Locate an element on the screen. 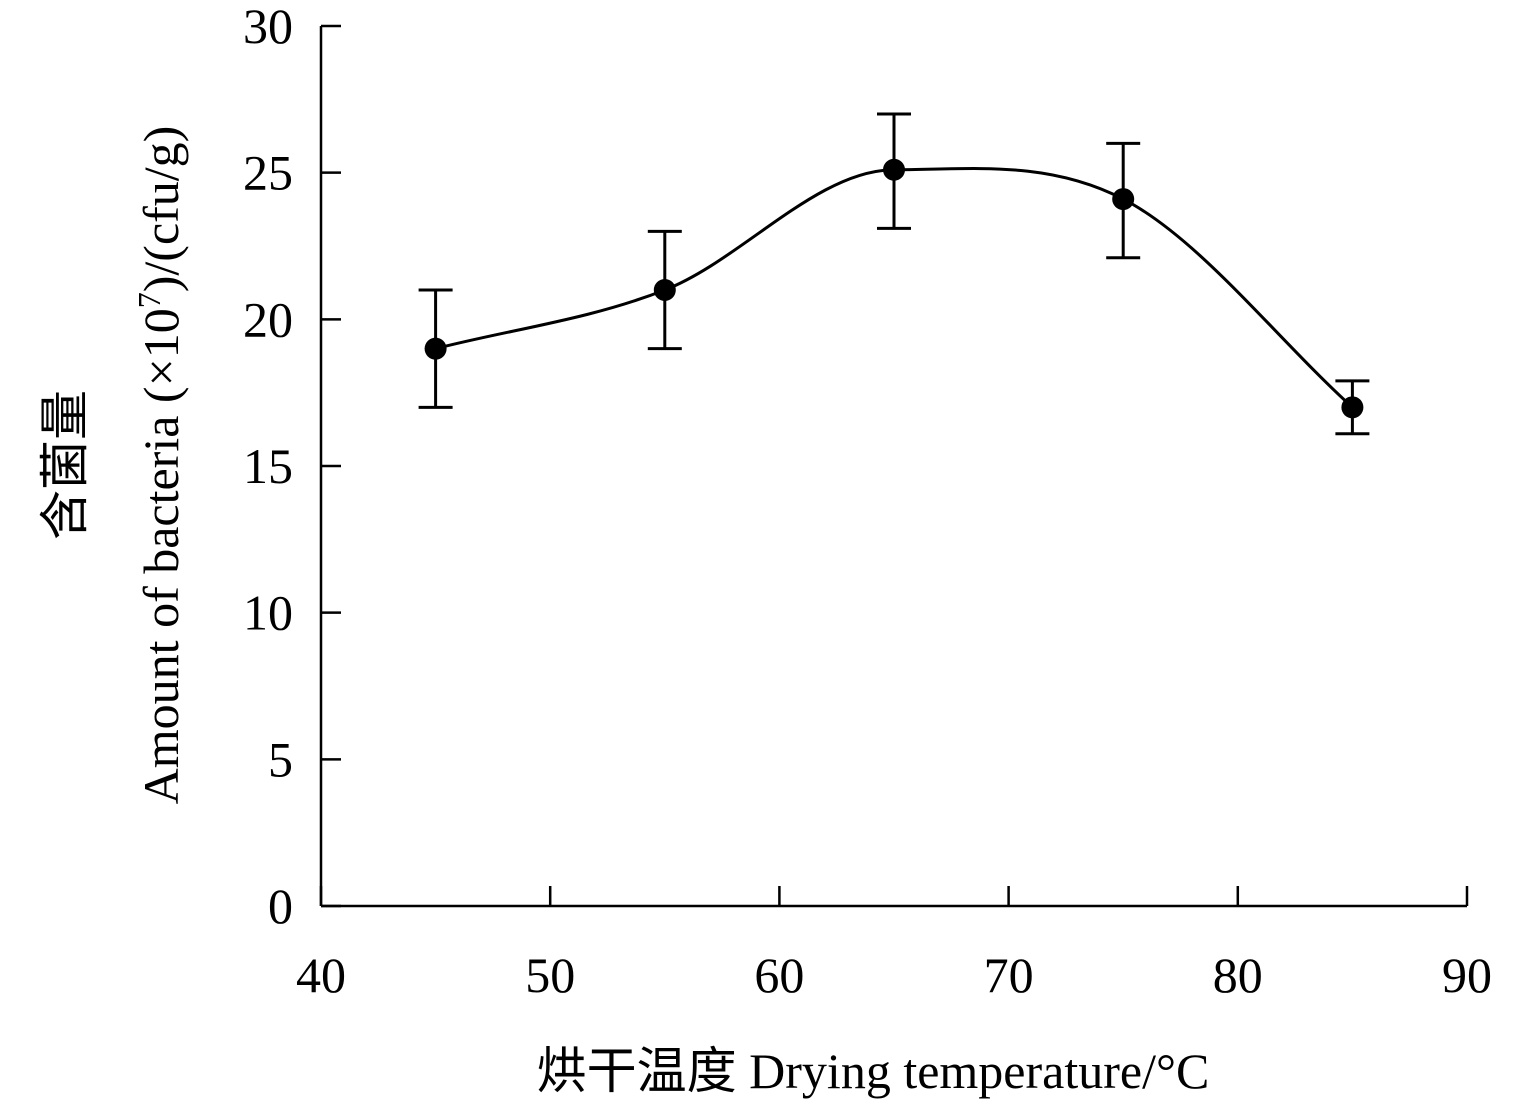  x-axis-title: 烘干温度 Drying temperature/°C is located at coordinates (873, 1071).